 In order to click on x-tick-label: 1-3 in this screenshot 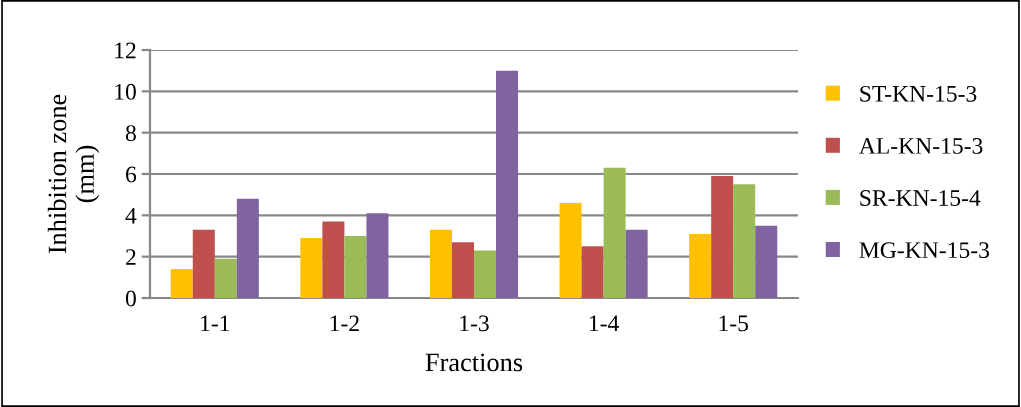, I will do `click(474, 323)`.